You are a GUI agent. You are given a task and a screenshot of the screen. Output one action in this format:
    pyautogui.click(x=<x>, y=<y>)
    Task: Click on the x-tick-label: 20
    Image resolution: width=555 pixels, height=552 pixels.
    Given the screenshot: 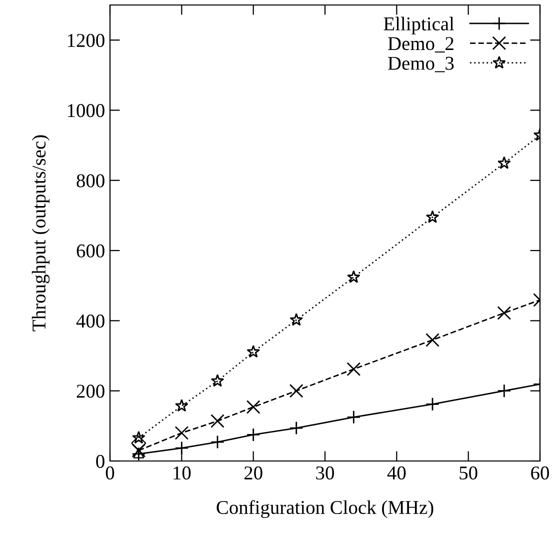 What is the action you would take?
    pyautogui.click(x=253, y=473)
    